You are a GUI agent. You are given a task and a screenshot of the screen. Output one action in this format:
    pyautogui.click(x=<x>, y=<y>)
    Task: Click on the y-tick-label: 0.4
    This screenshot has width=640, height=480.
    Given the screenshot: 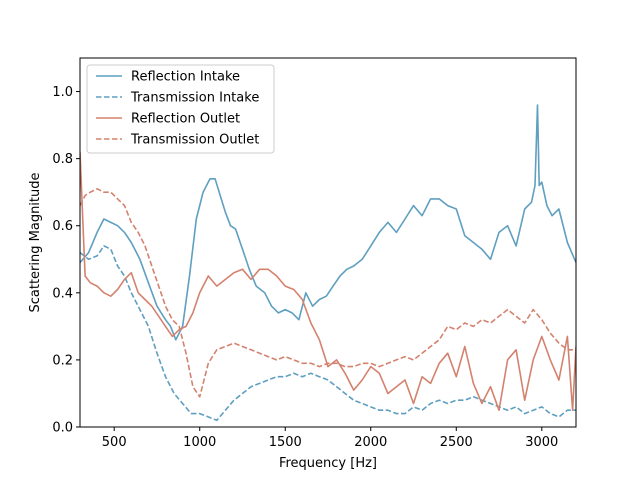 What is the action you would take?
    pyautogui.click(x=62, y=293)
    